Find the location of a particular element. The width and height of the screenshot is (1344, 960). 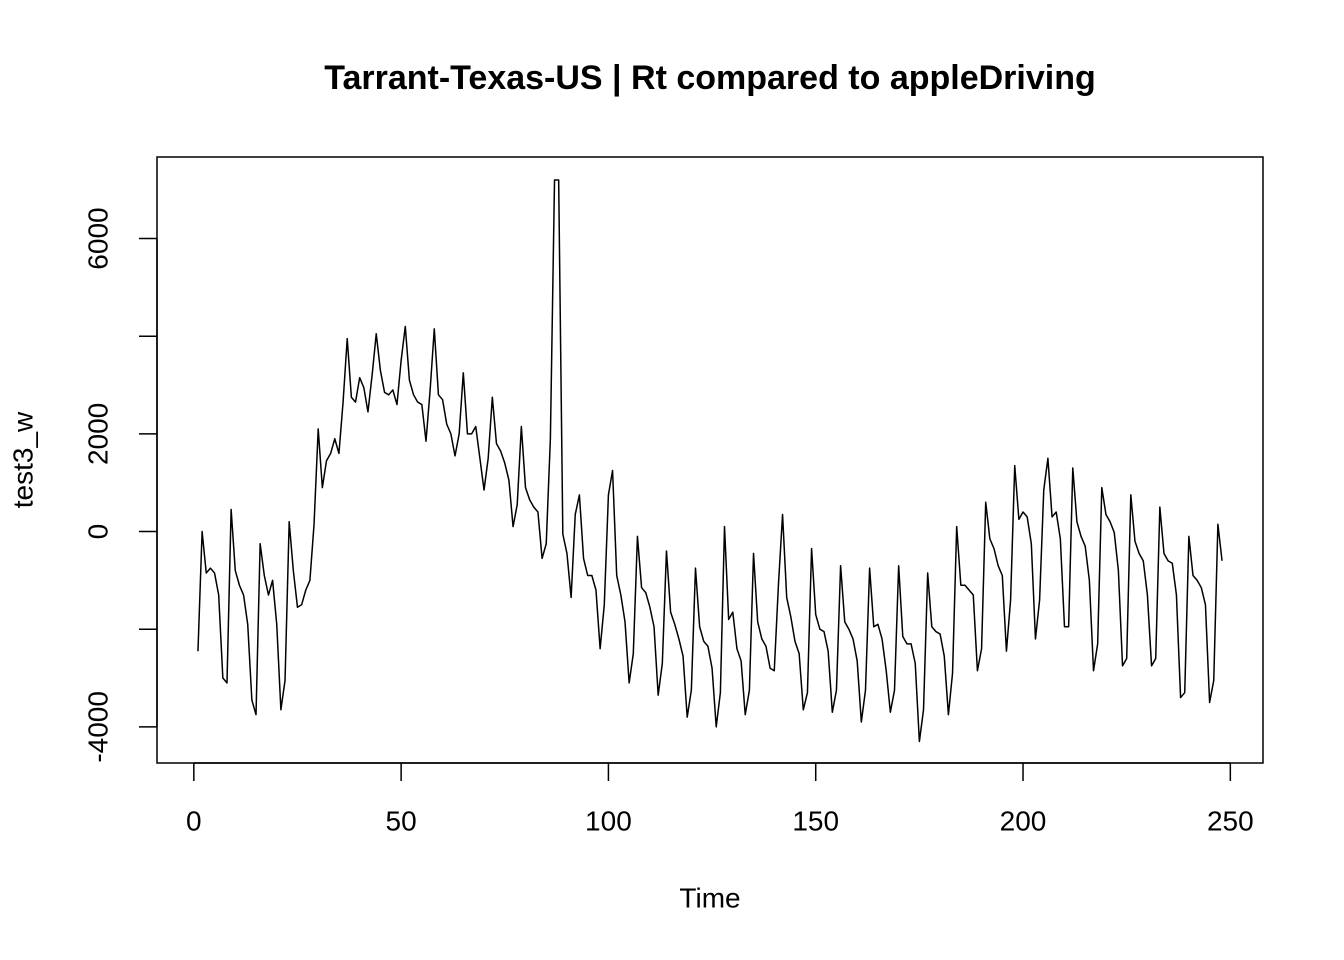

x-tick-label: 50 is located at coordinates (401, 820).